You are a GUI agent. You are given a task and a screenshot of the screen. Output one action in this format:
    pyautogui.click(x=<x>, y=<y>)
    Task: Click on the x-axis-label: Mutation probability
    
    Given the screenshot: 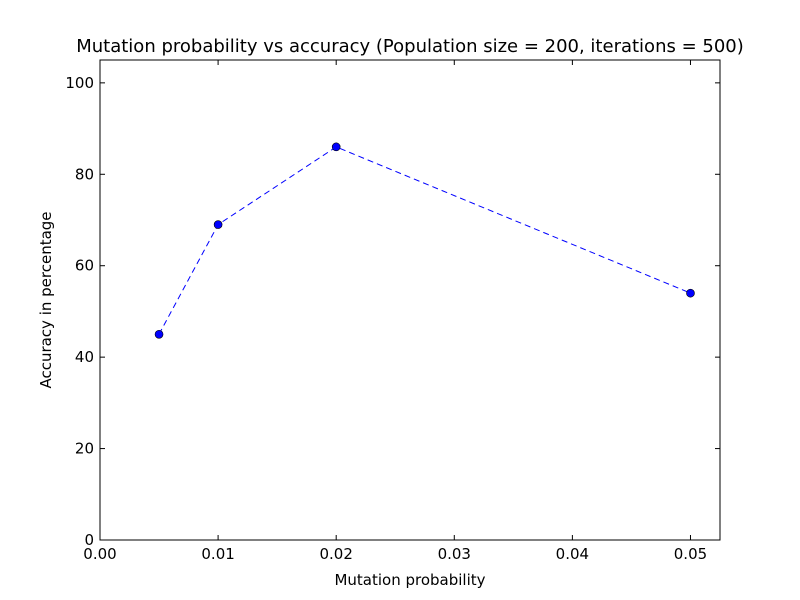 What is the action you would take?
    pyautogui.click(x=409, y=580)
    